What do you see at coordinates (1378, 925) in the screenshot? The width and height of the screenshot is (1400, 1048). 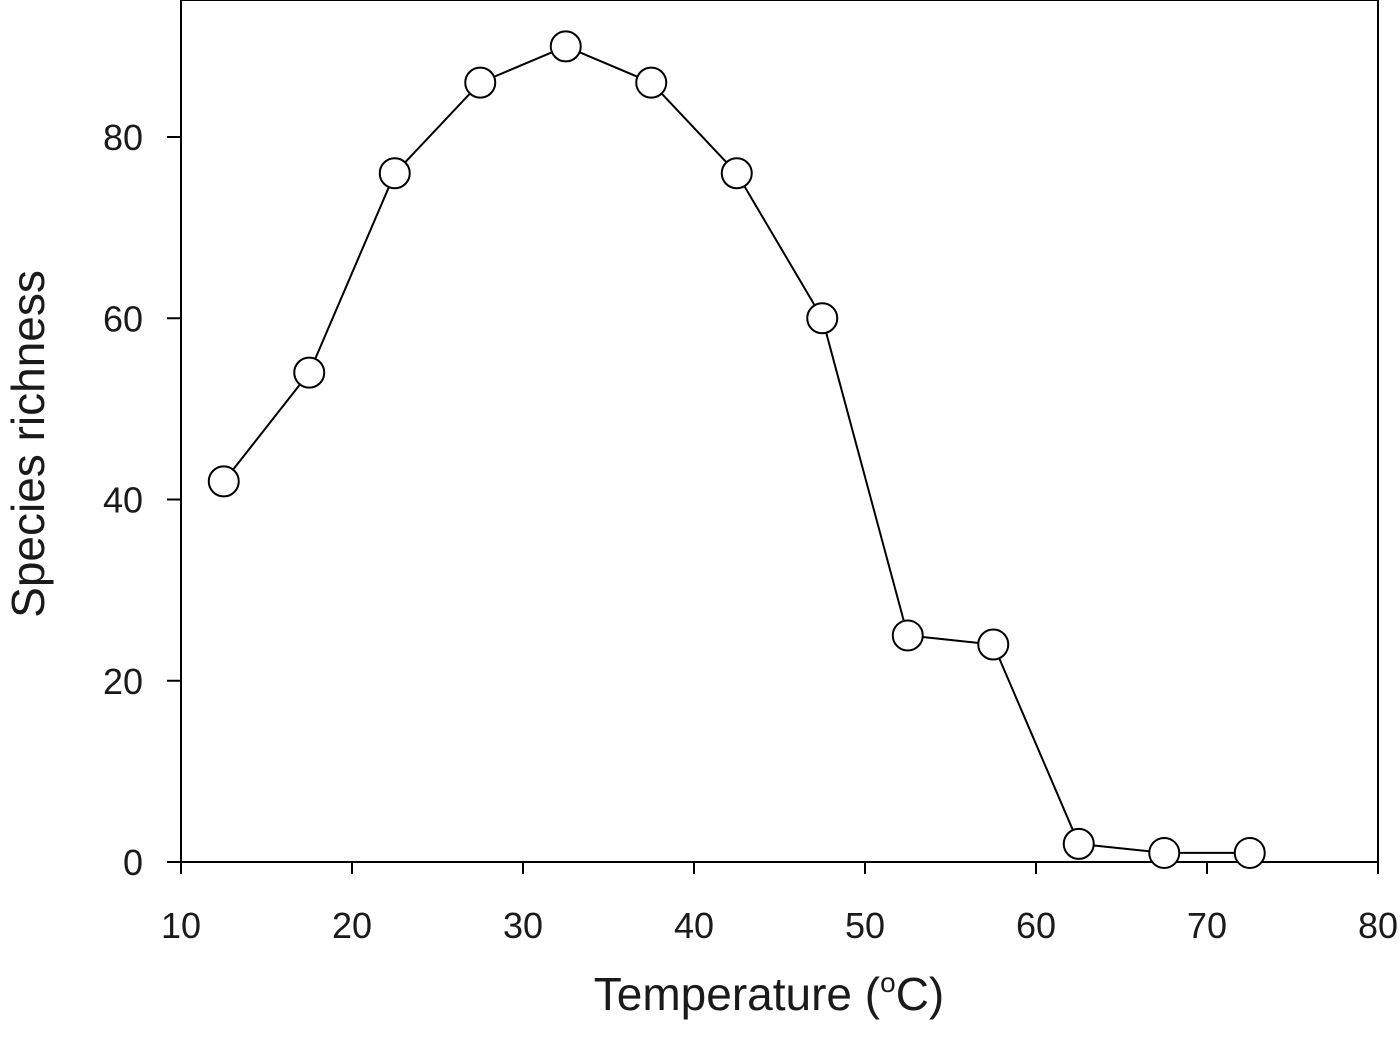 I see `x-tick-label: 80` at bounding box center [1378, 925].